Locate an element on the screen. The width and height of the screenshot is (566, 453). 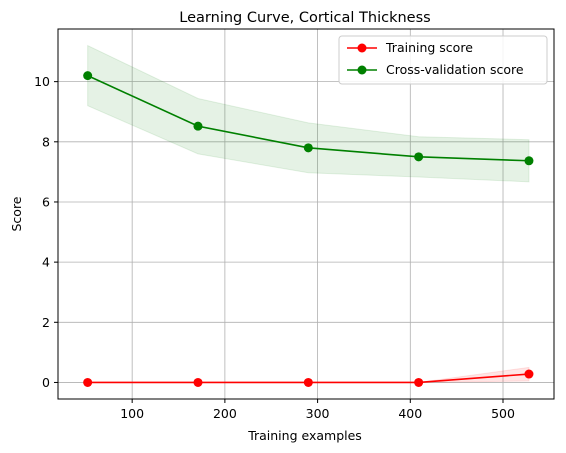
legend-cv-label: Cross-validation score is located at coordinates (455, 69).